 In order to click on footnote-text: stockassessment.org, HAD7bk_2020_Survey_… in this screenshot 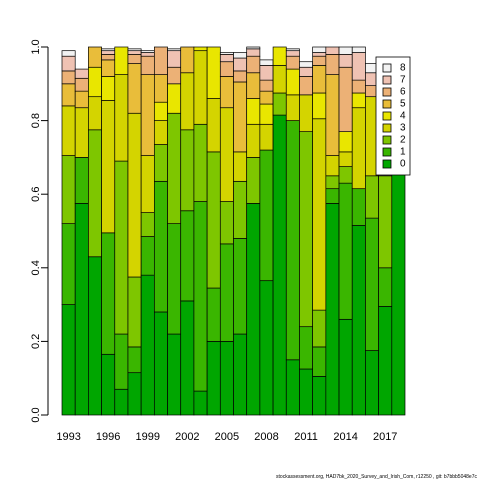, I will do `click(376, 477)`.